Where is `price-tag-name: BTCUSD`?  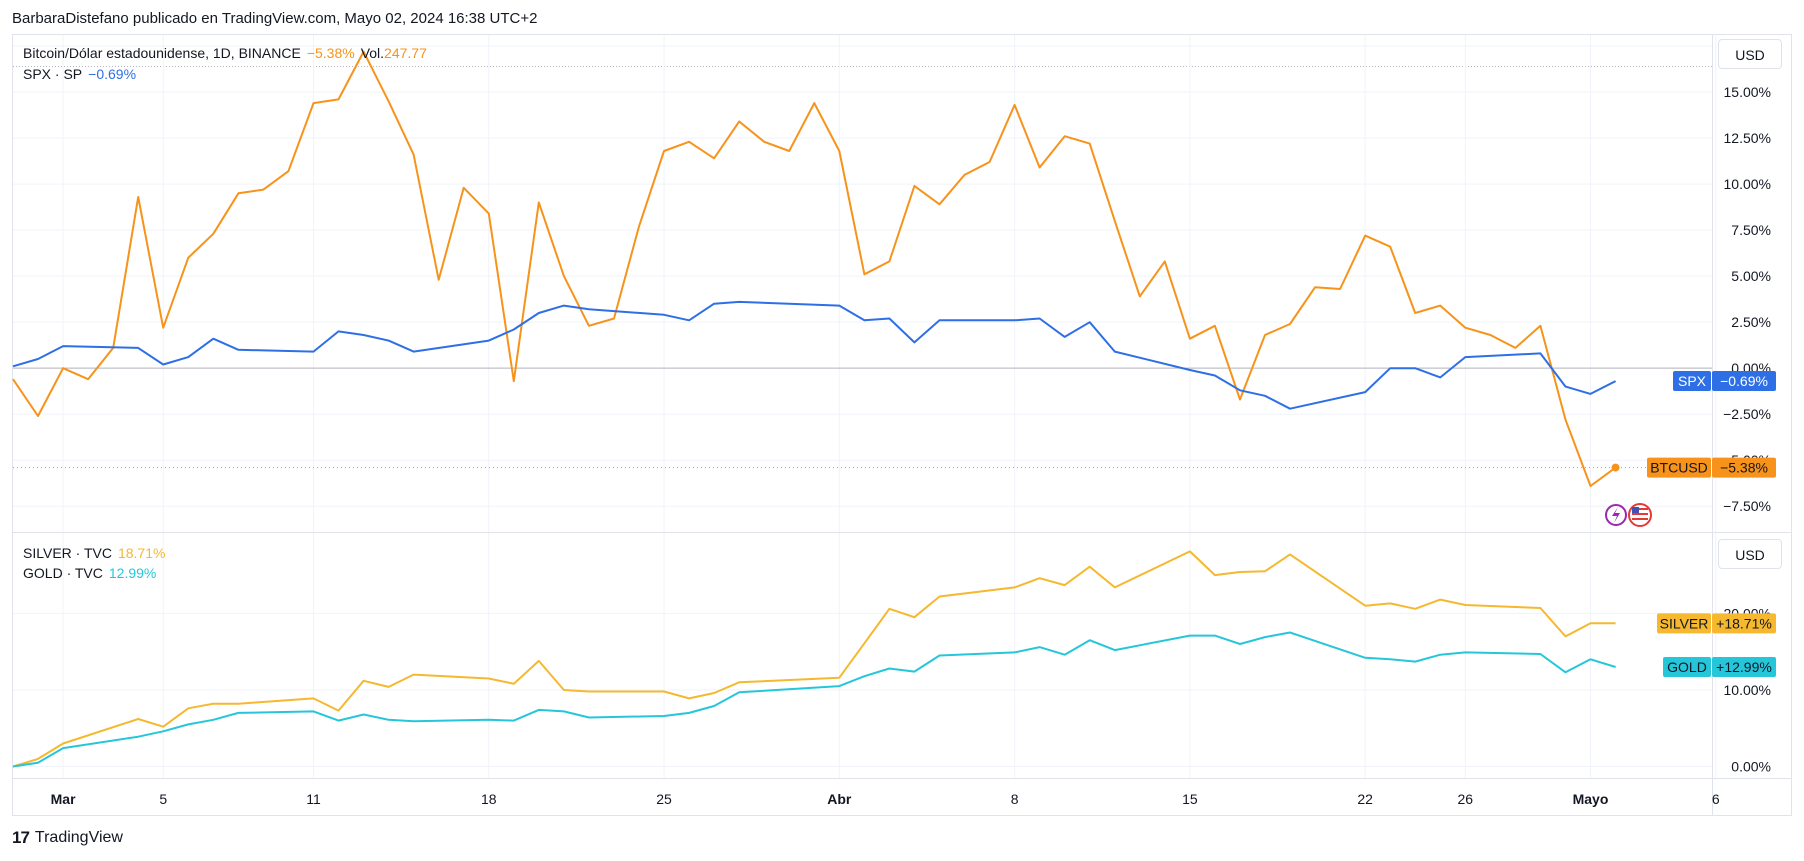
price-tag-name: BTCUSD is located at coordinates (1679, 468).